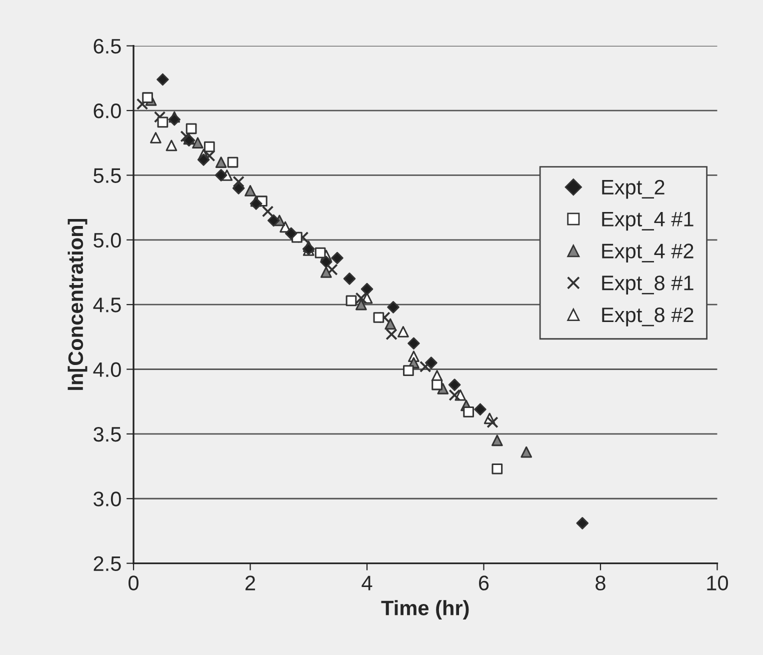  What do you see at coordinates (107, 46) in the screenshot?
I see `y-tick-label: 6.5` at bounding box center [107, 46].